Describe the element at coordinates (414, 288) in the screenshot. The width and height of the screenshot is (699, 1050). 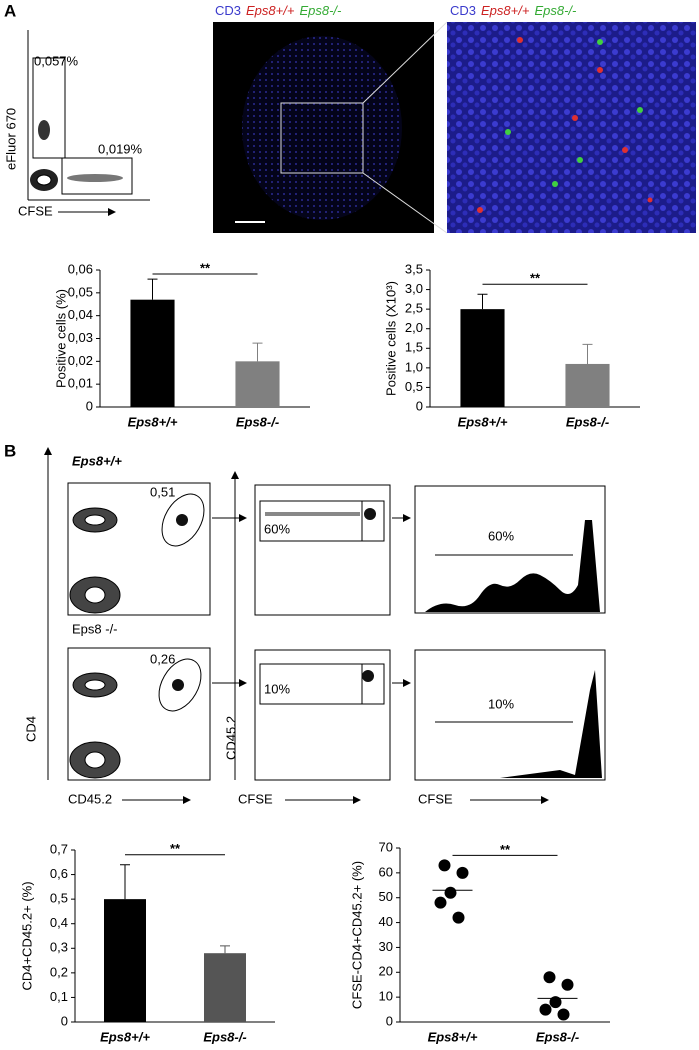
I see `y-tick-label: 3,0` at that location.